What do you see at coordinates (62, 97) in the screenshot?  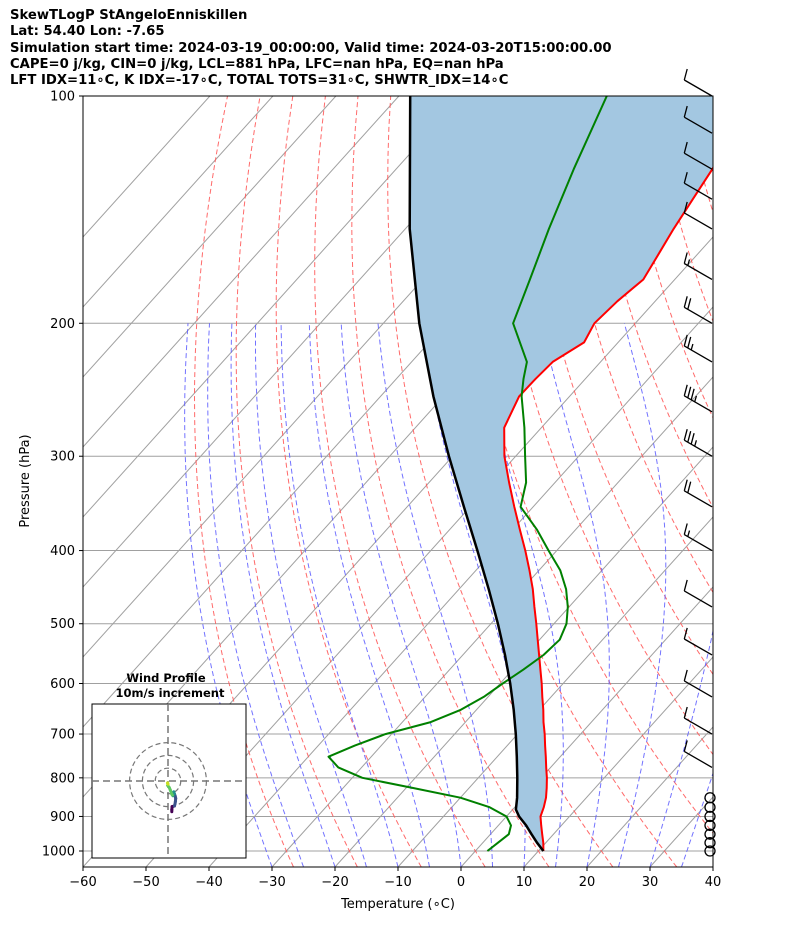 I see `y-tick-label: 100` at bounding box center [62, 97].